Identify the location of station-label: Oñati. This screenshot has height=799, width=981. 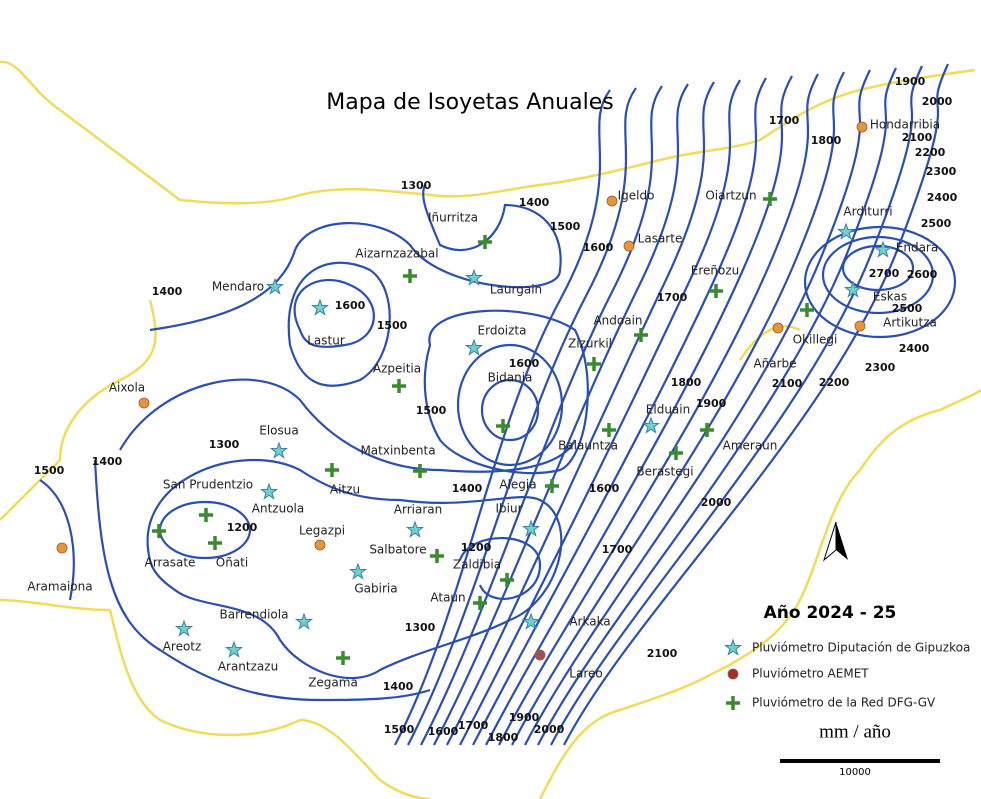
(232, 563).